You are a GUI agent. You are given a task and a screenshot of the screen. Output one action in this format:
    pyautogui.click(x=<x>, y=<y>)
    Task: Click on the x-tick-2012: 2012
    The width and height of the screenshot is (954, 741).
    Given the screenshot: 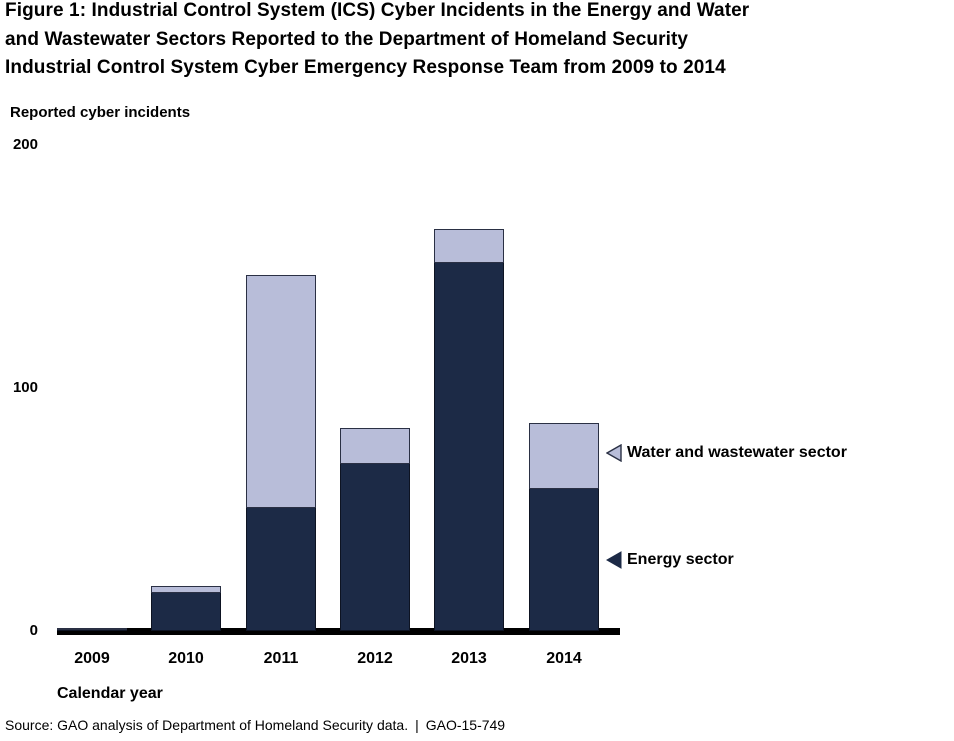 What is the action you would take?
    pyautogui.click(x=375, y=658)
    